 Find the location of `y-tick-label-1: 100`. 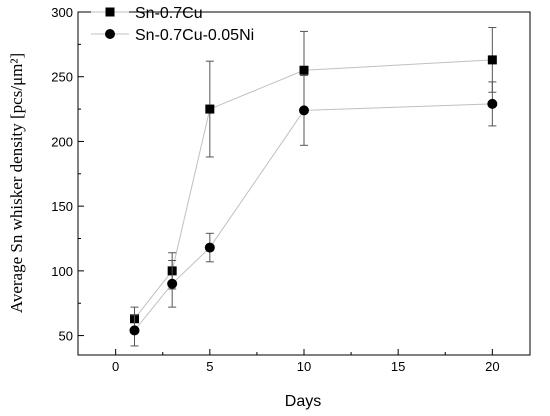

y-tick-label-1: 100 is located at coordinates (62, 271).